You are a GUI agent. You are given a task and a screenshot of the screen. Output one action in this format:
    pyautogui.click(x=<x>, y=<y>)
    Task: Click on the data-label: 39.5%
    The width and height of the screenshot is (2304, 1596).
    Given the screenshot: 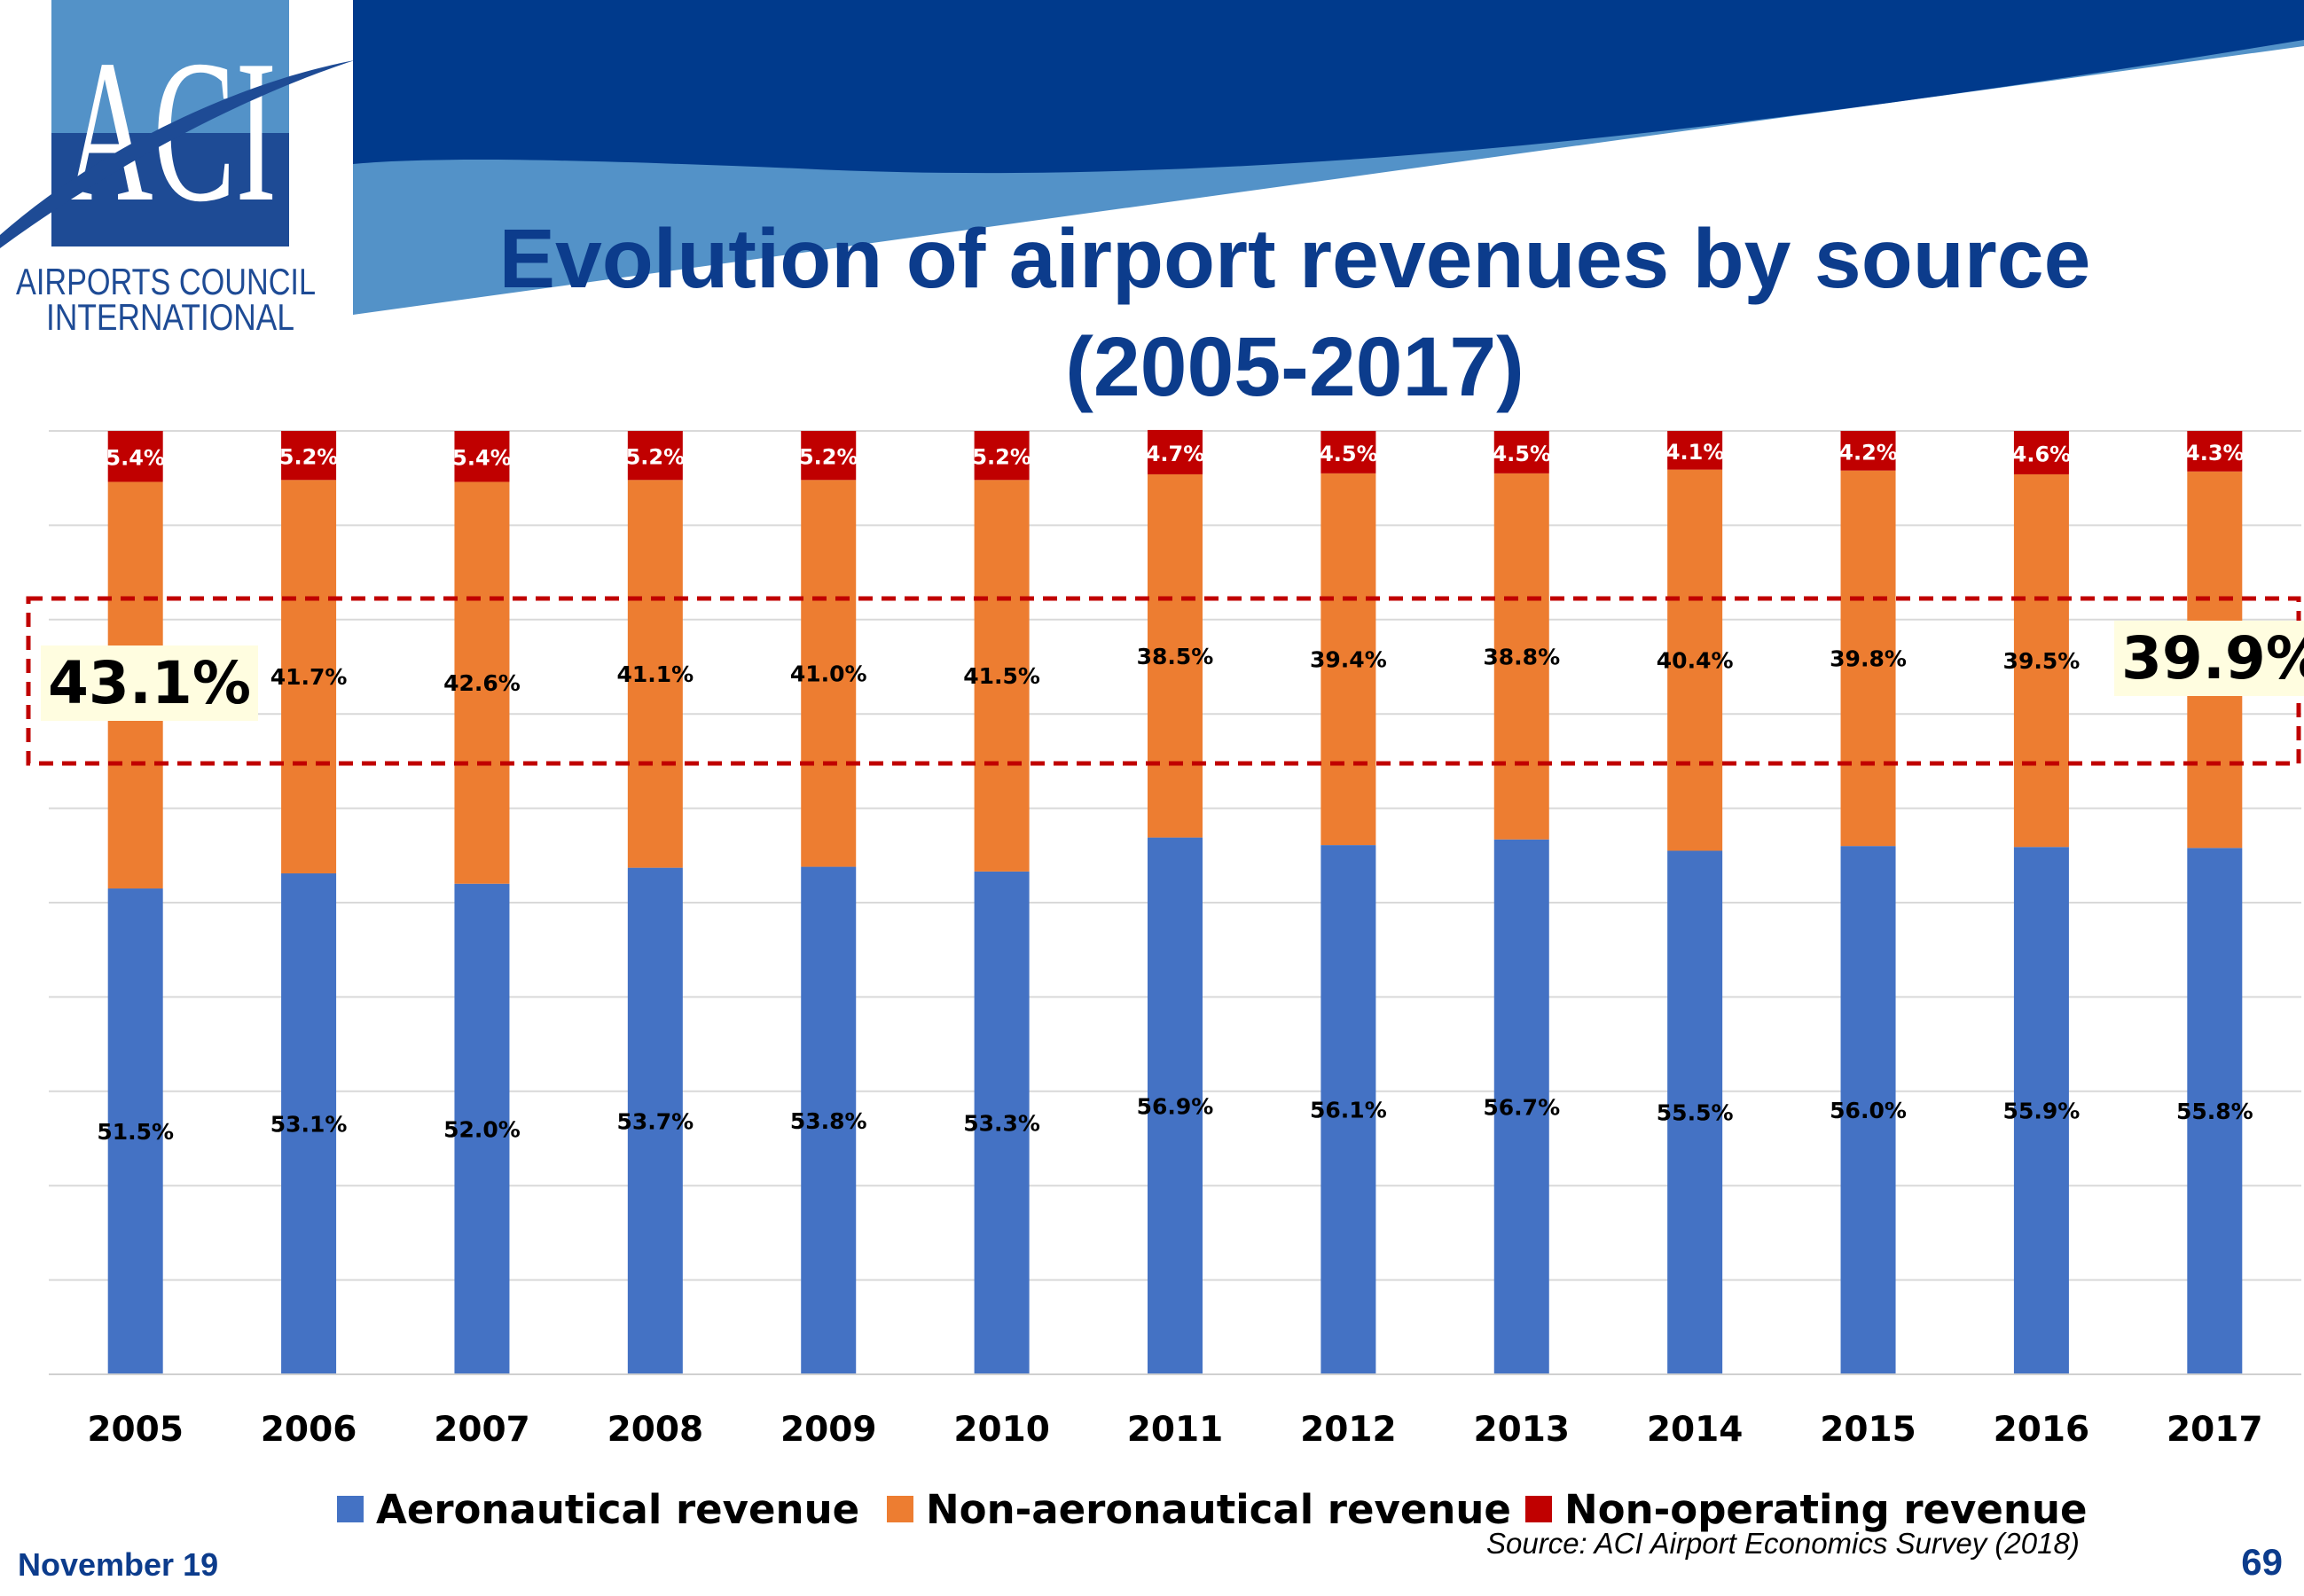 What is the action you would take?
    pyautogui.click(x=2042, y=661)
    